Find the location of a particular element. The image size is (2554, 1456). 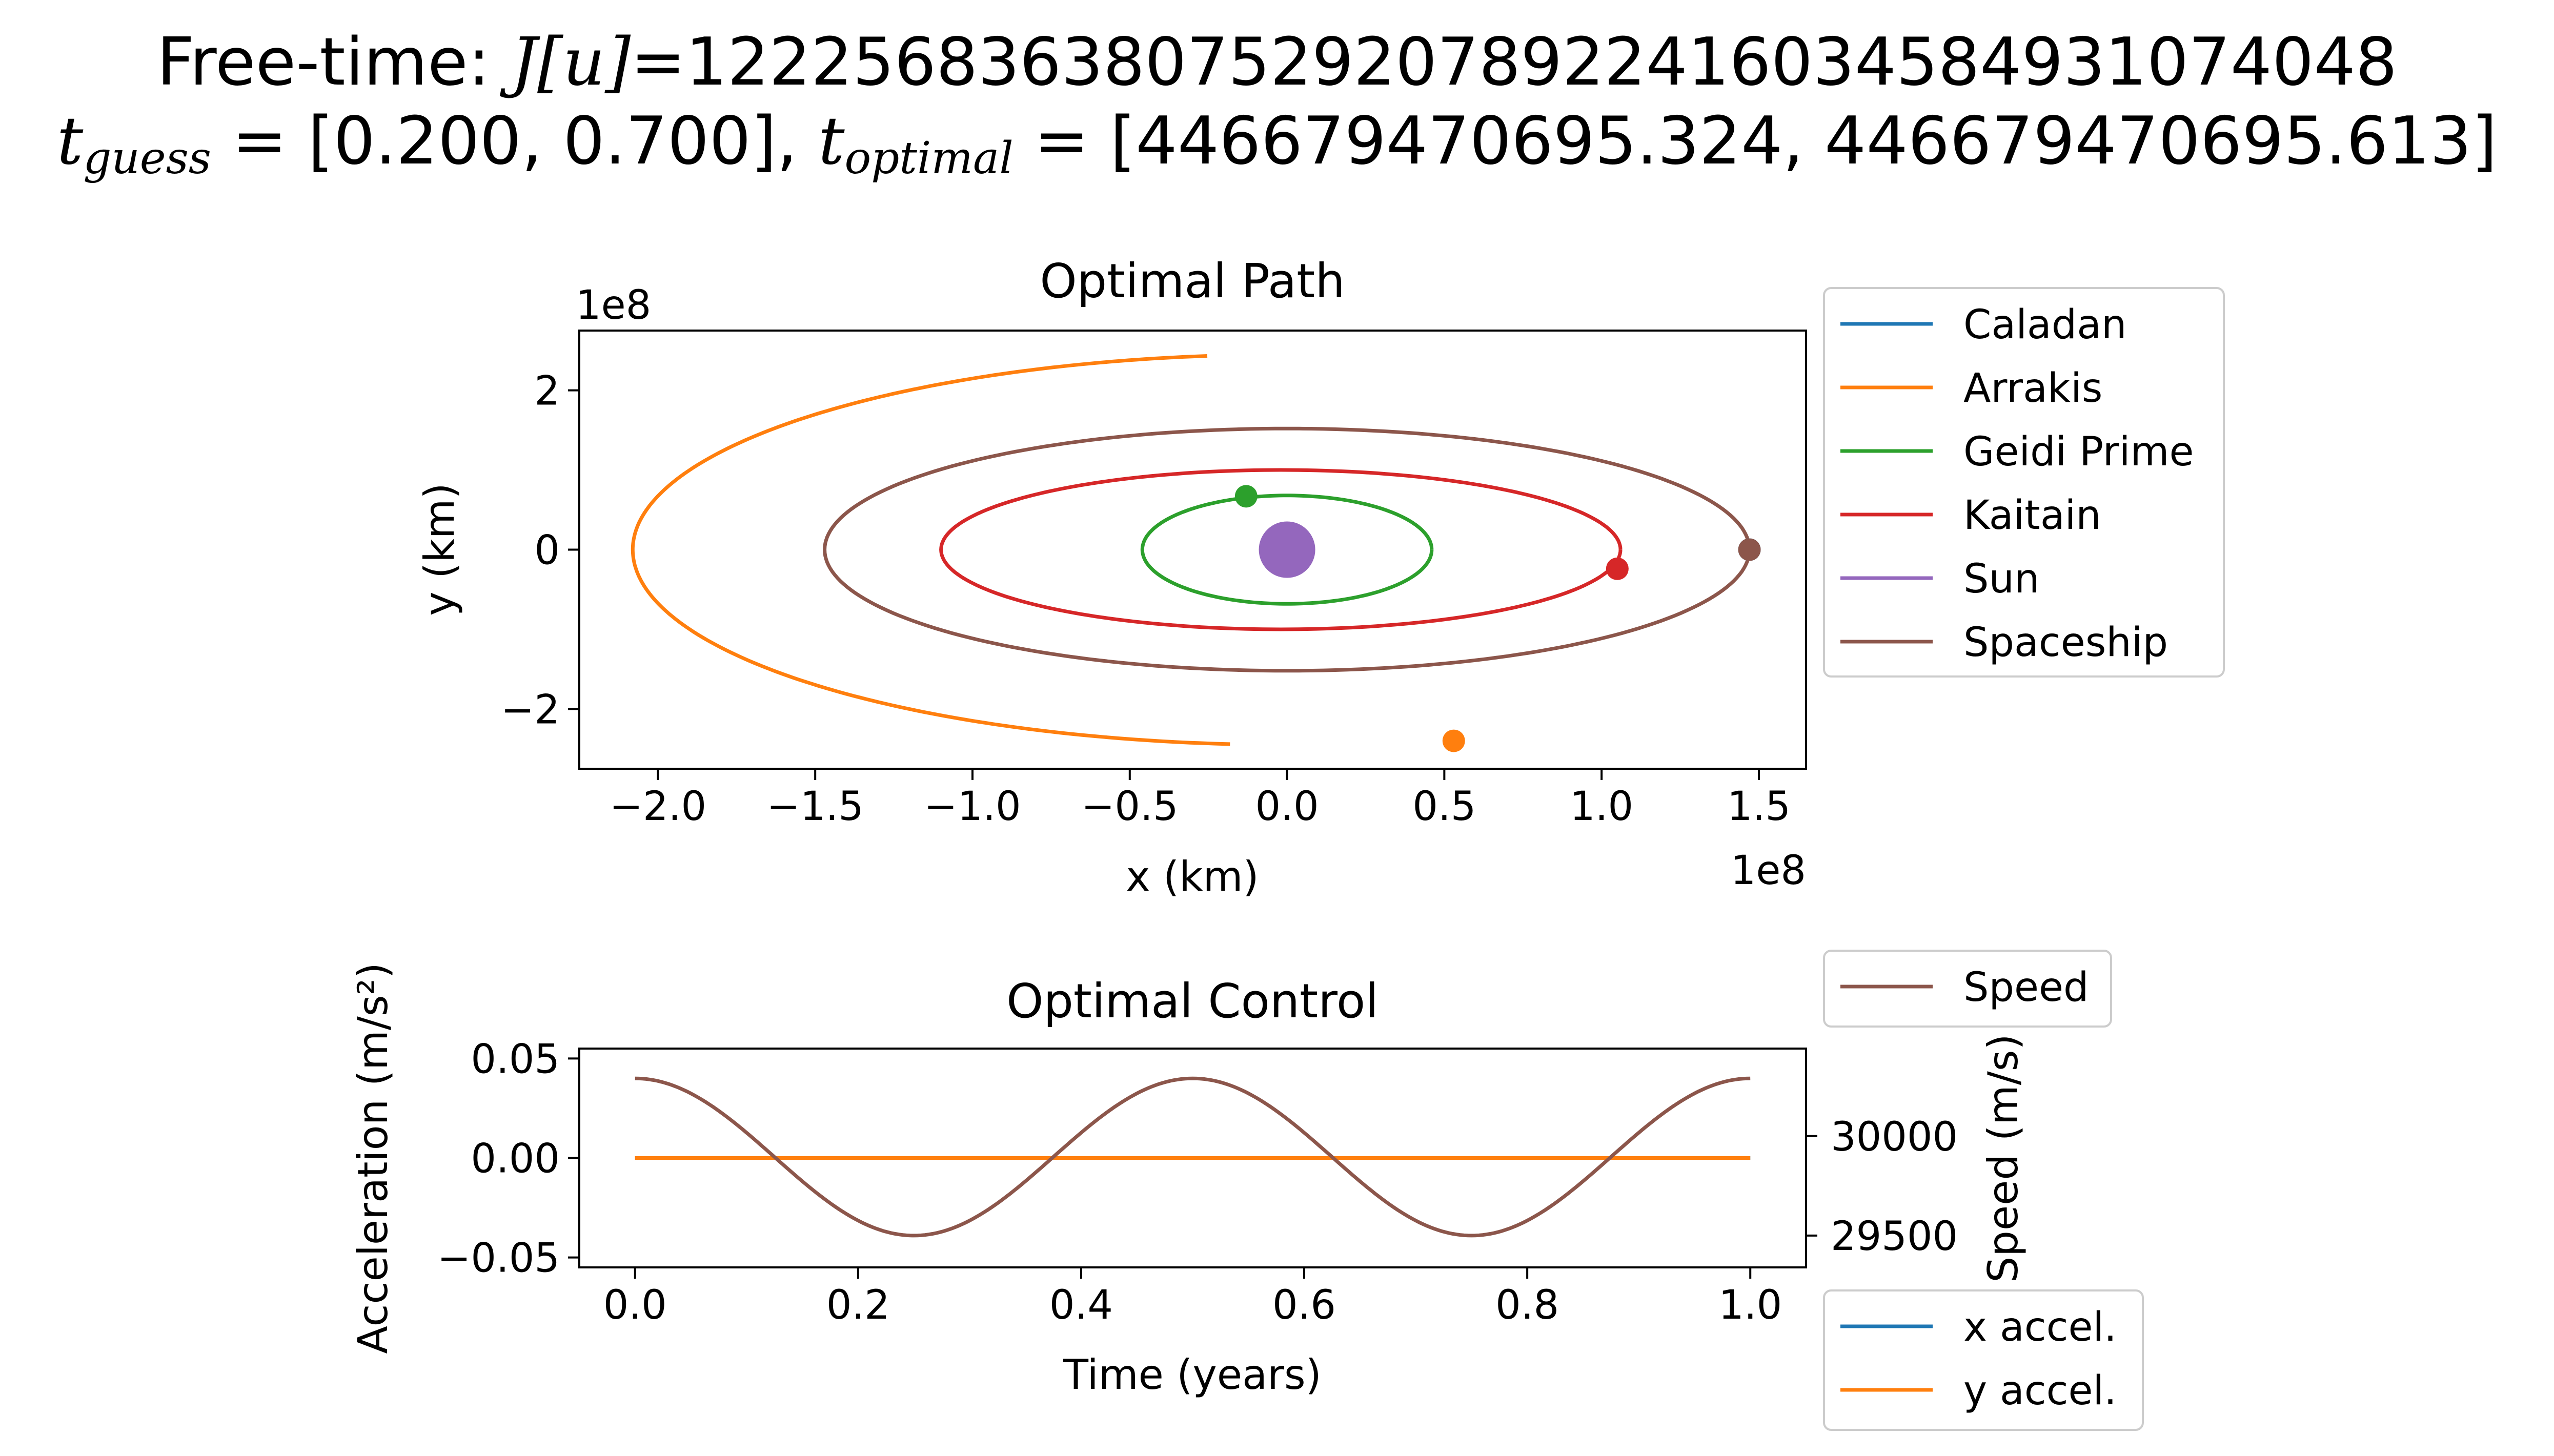

marker-sun is located at coordinates (1287, 549).